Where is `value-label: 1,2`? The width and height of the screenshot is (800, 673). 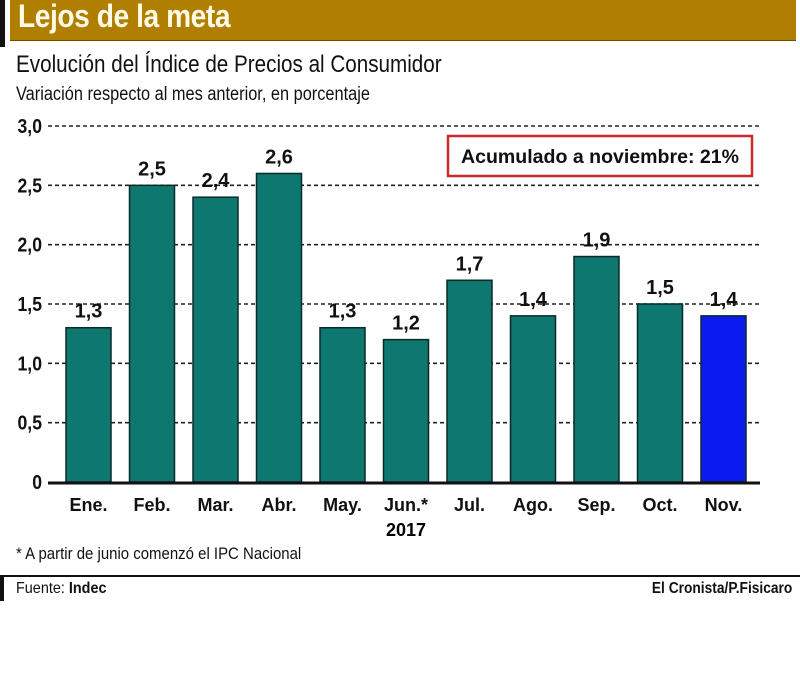 value-label: 1,2 is located at coordinates (406, 324).